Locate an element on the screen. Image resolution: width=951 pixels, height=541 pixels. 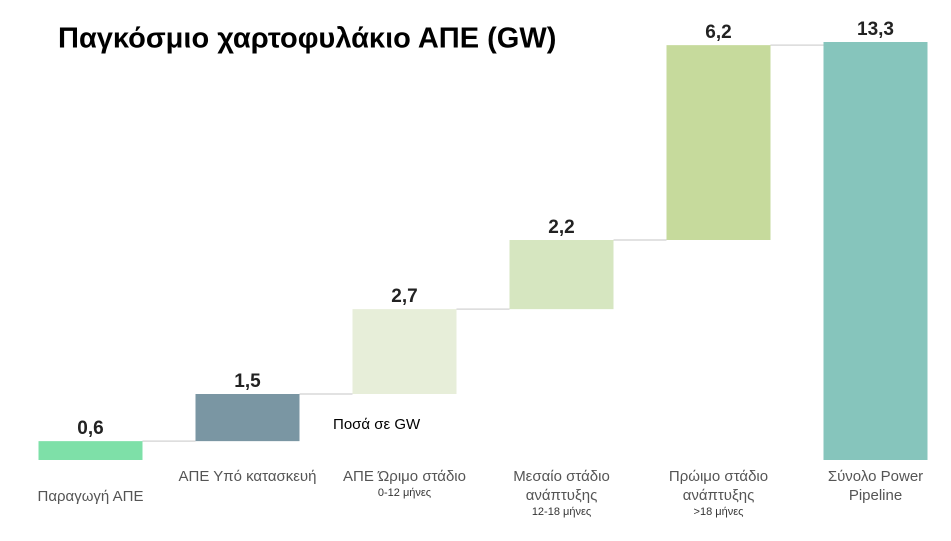
data-label: 2,2 is located at coordinates (561, 227).